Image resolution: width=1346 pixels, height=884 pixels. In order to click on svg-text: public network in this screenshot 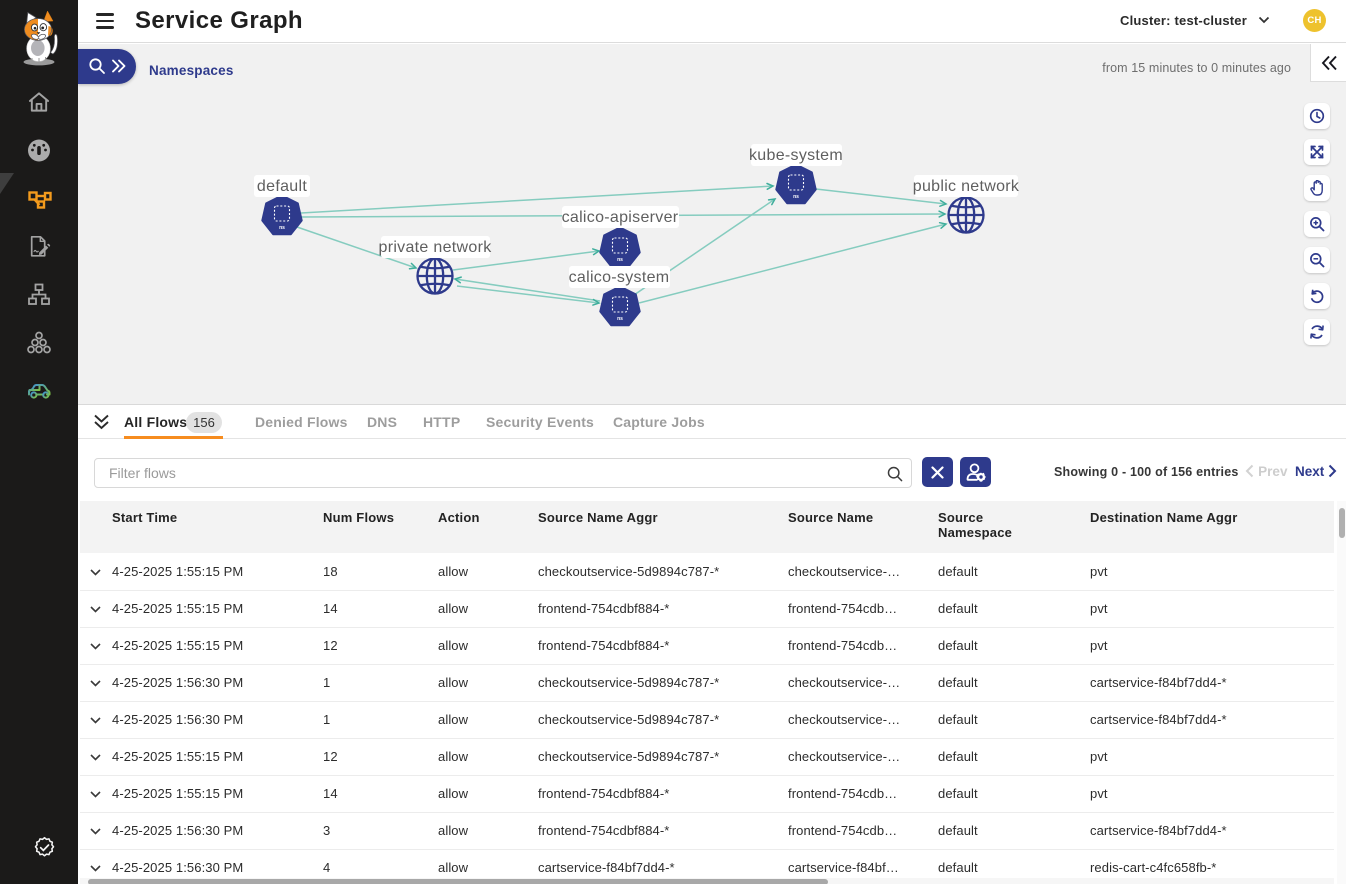, I will do `click(966, 186)`.